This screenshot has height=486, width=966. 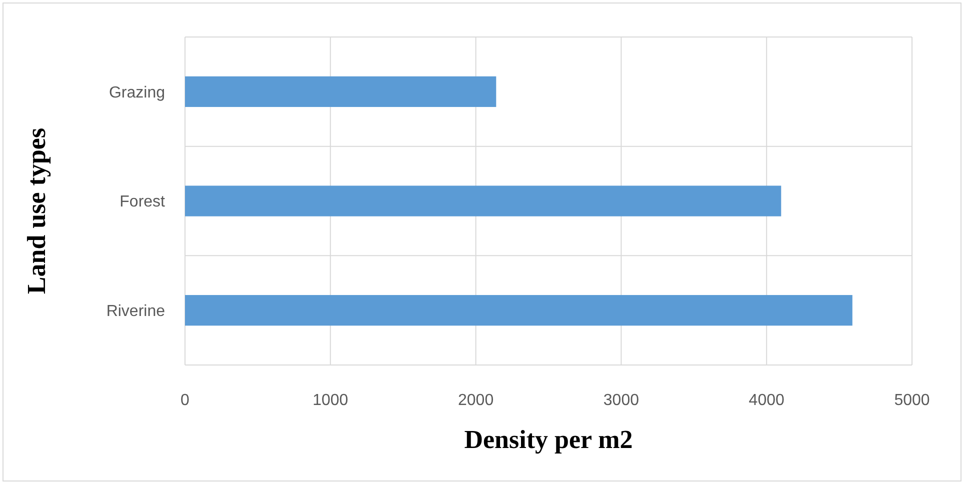 I want to click on y-axis-title: Land use types, so click(x=36, y=211).